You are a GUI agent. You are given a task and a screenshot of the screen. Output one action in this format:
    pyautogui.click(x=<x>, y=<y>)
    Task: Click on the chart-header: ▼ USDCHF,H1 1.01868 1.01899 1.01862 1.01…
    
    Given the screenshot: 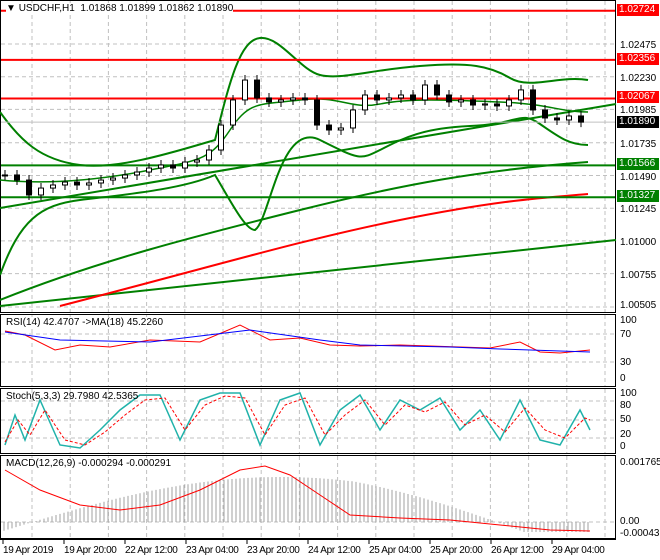 What is the action you would take?
    pyautogui.click(x=120, y=8)
    